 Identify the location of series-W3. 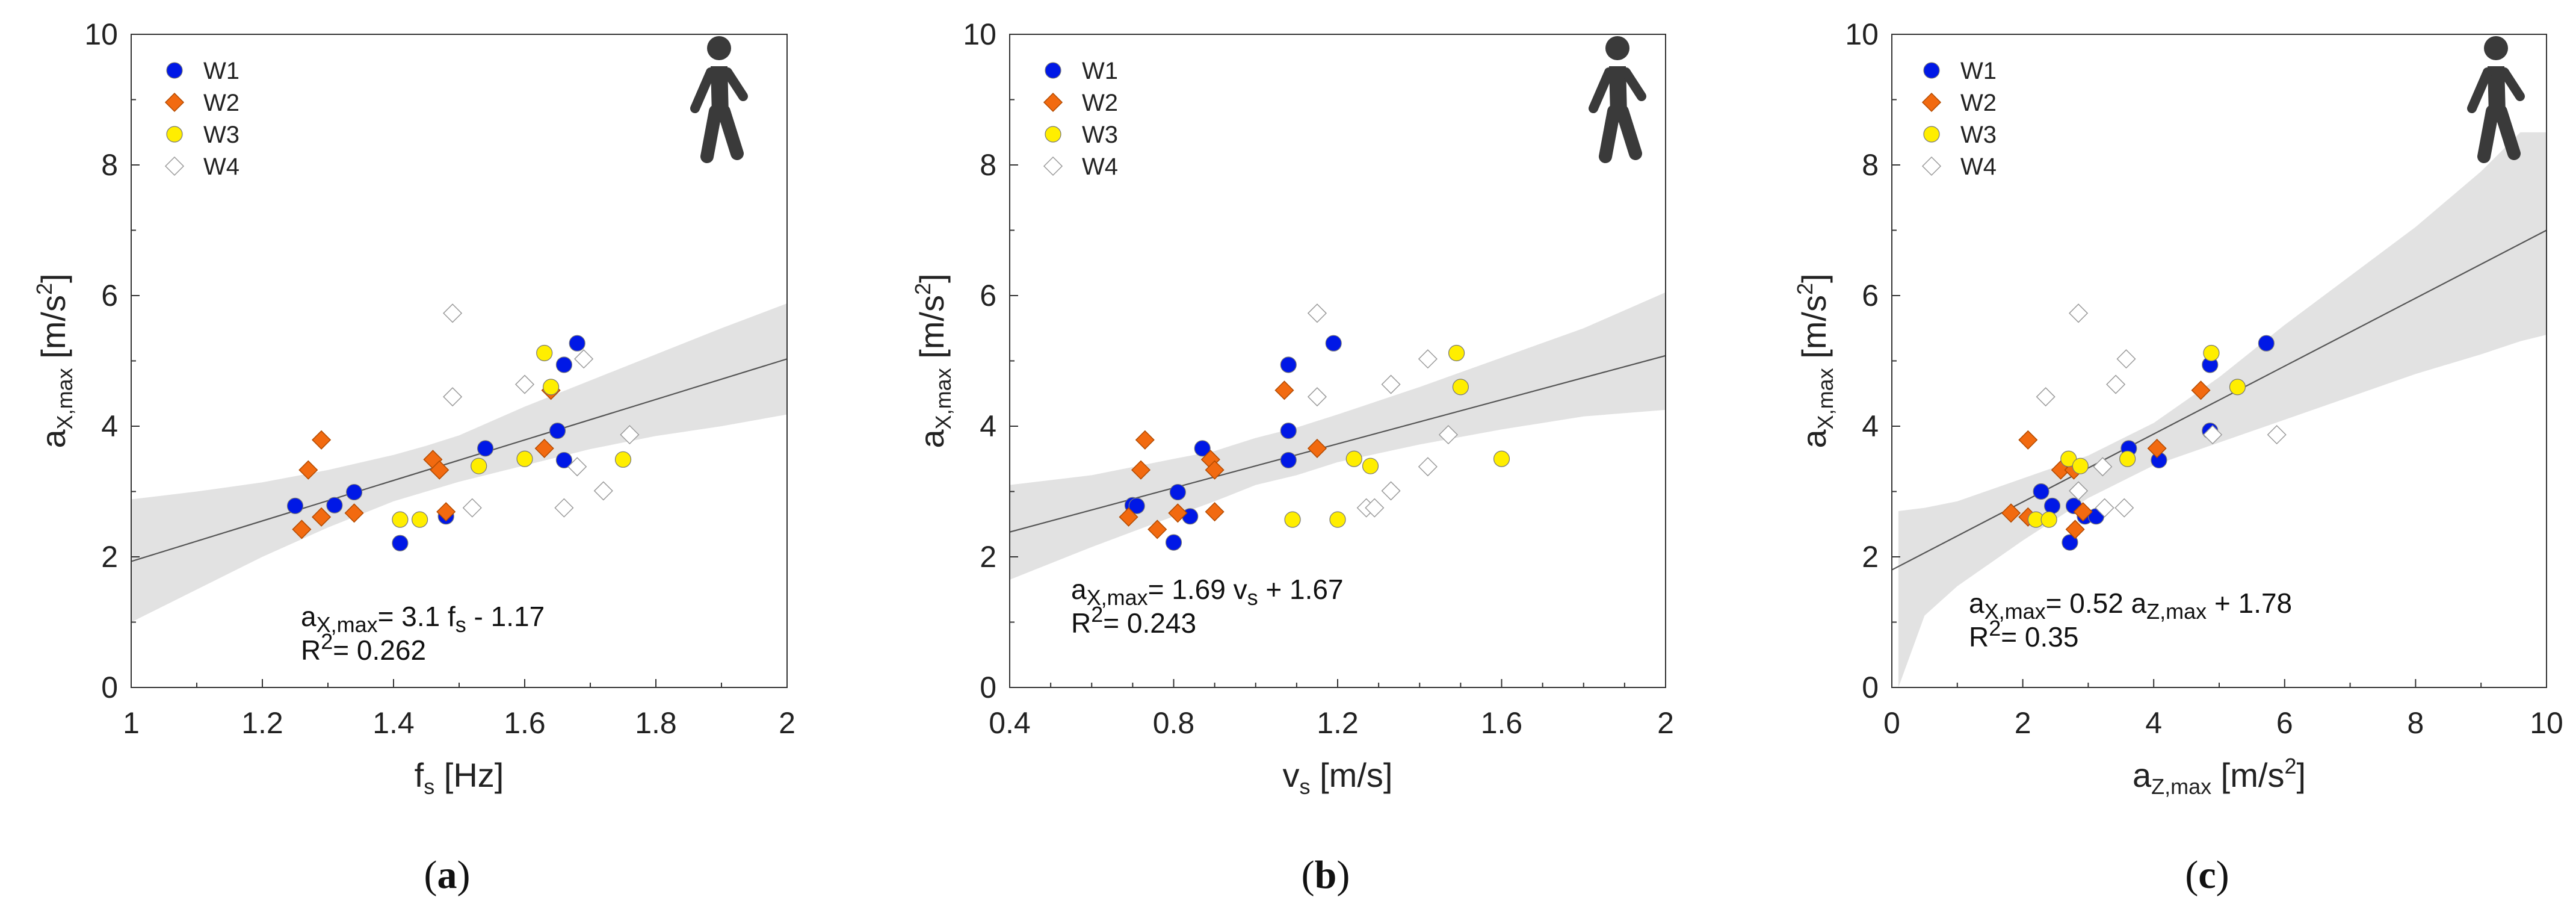
(1397, 436).